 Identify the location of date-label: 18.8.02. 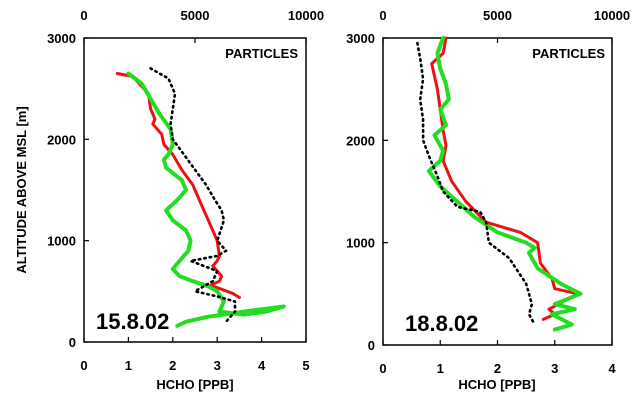
(441, 323).